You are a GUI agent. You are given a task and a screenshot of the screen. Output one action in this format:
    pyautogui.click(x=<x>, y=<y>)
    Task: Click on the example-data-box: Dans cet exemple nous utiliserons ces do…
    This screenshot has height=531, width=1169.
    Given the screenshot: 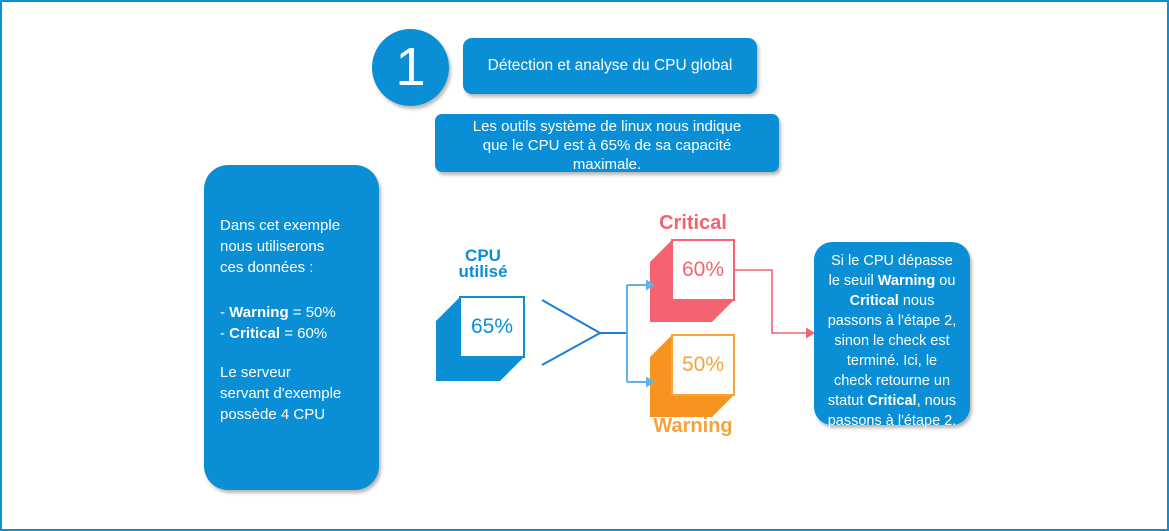 What is the action you would take?
    pyautogui.click(x=291, y=327)
    